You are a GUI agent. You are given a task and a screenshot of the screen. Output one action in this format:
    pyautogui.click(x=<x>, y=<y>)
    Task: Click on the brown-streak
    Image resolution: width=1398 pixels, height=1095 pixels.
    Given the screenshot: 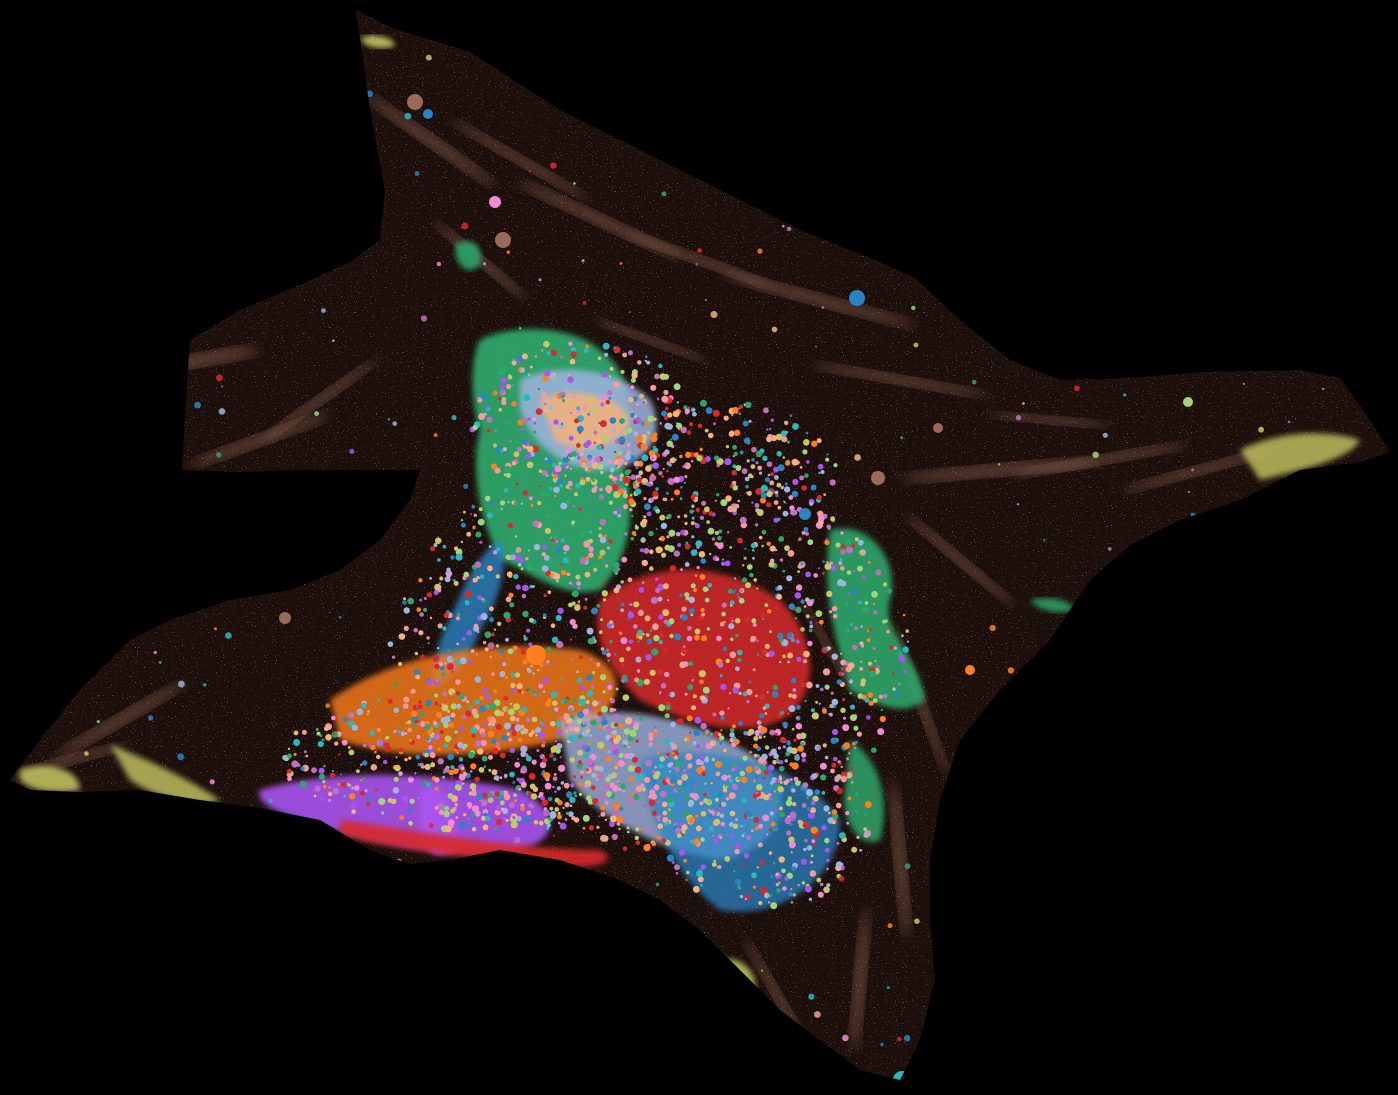 What is the action you would take?
    pyautogui.click(x=860, y=980)
    